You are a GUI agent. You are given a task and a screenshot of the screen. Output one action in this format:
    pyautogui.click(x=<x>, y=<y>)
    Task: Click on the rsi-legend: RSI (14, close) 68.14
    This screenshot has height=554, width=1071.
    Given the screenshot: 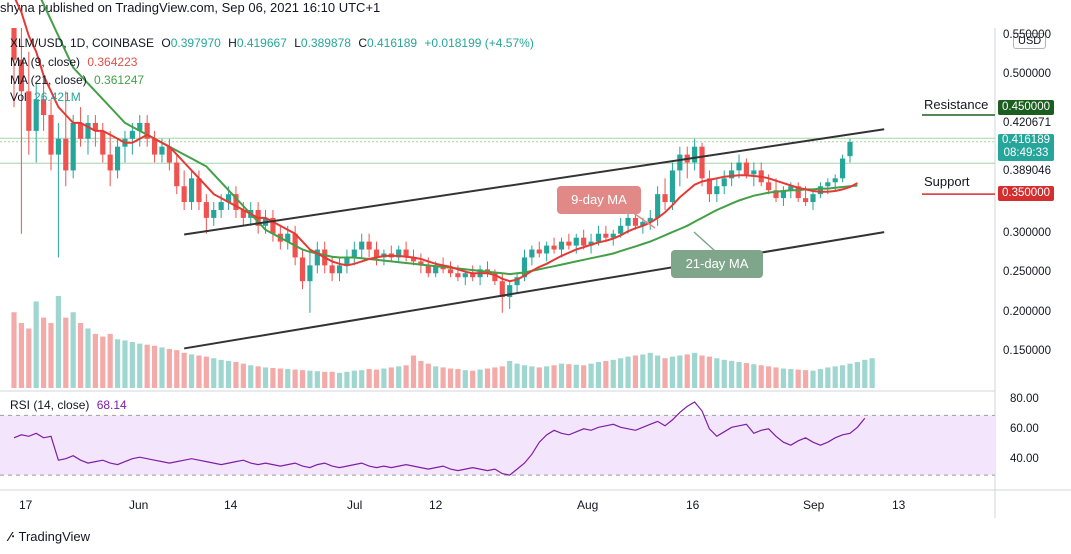 What is the action you would take?
    pyautogui.click(x=68, y=405)
    